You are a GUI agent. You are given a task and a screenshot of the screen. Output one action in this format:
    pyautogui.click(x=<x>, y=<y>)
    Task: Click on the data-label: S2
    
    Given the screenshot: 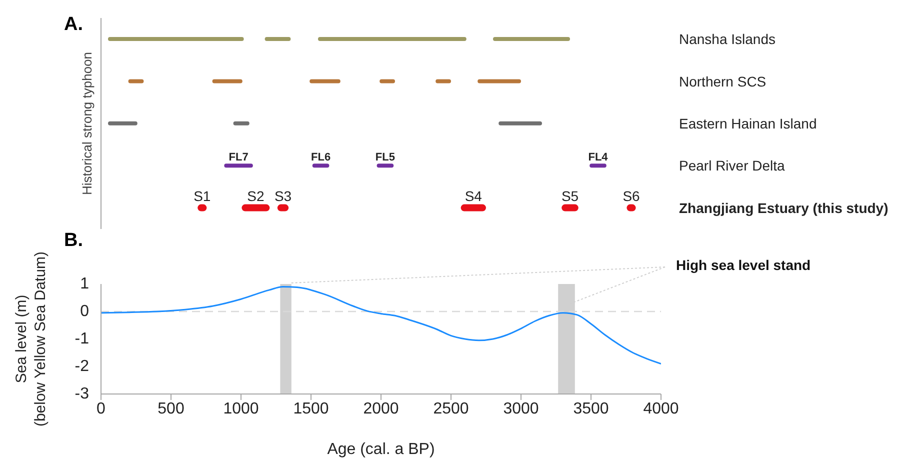 What is the action you would take?
    pyautogui.click(x=255, y=196)
    